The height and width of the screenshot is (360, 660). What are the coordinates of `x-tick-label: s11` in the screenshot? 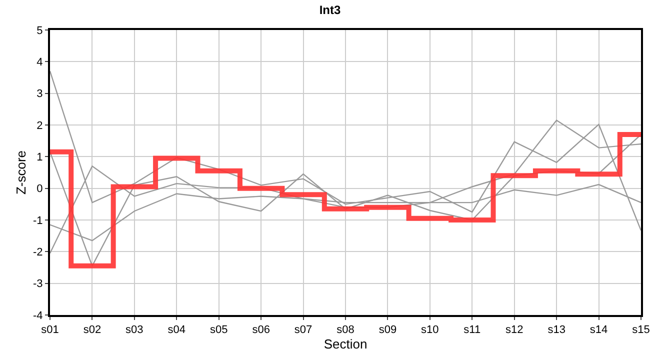 It's located at (472, 330).